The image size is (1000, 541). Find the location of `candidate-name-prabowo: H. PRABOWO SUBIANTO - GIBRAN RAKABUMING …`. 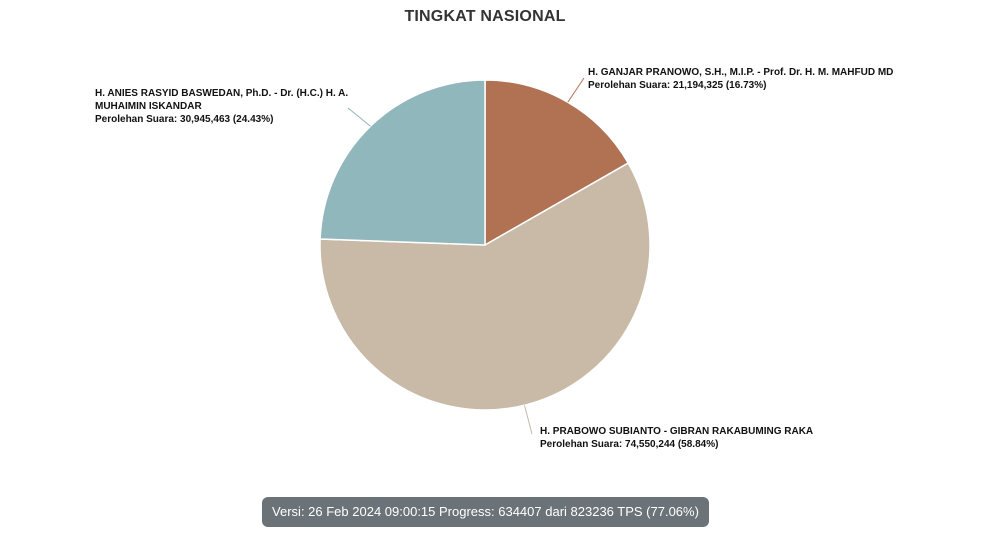

candidate-name-prabowo: H. PRABOWO SUBIANTO - GIBRAN RAKABUMING … is located at coordinates (677, 431).